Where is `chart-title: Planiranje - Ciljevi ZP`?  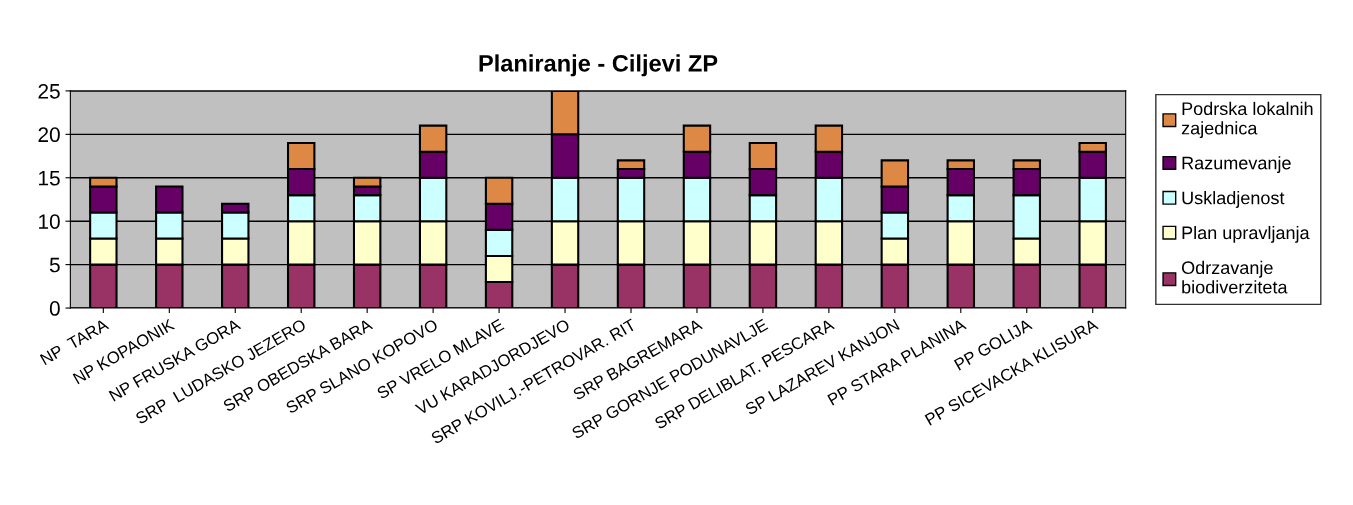 chart-title: Planiranje - Ciljevi ZP is located at coordinates (598, 65).